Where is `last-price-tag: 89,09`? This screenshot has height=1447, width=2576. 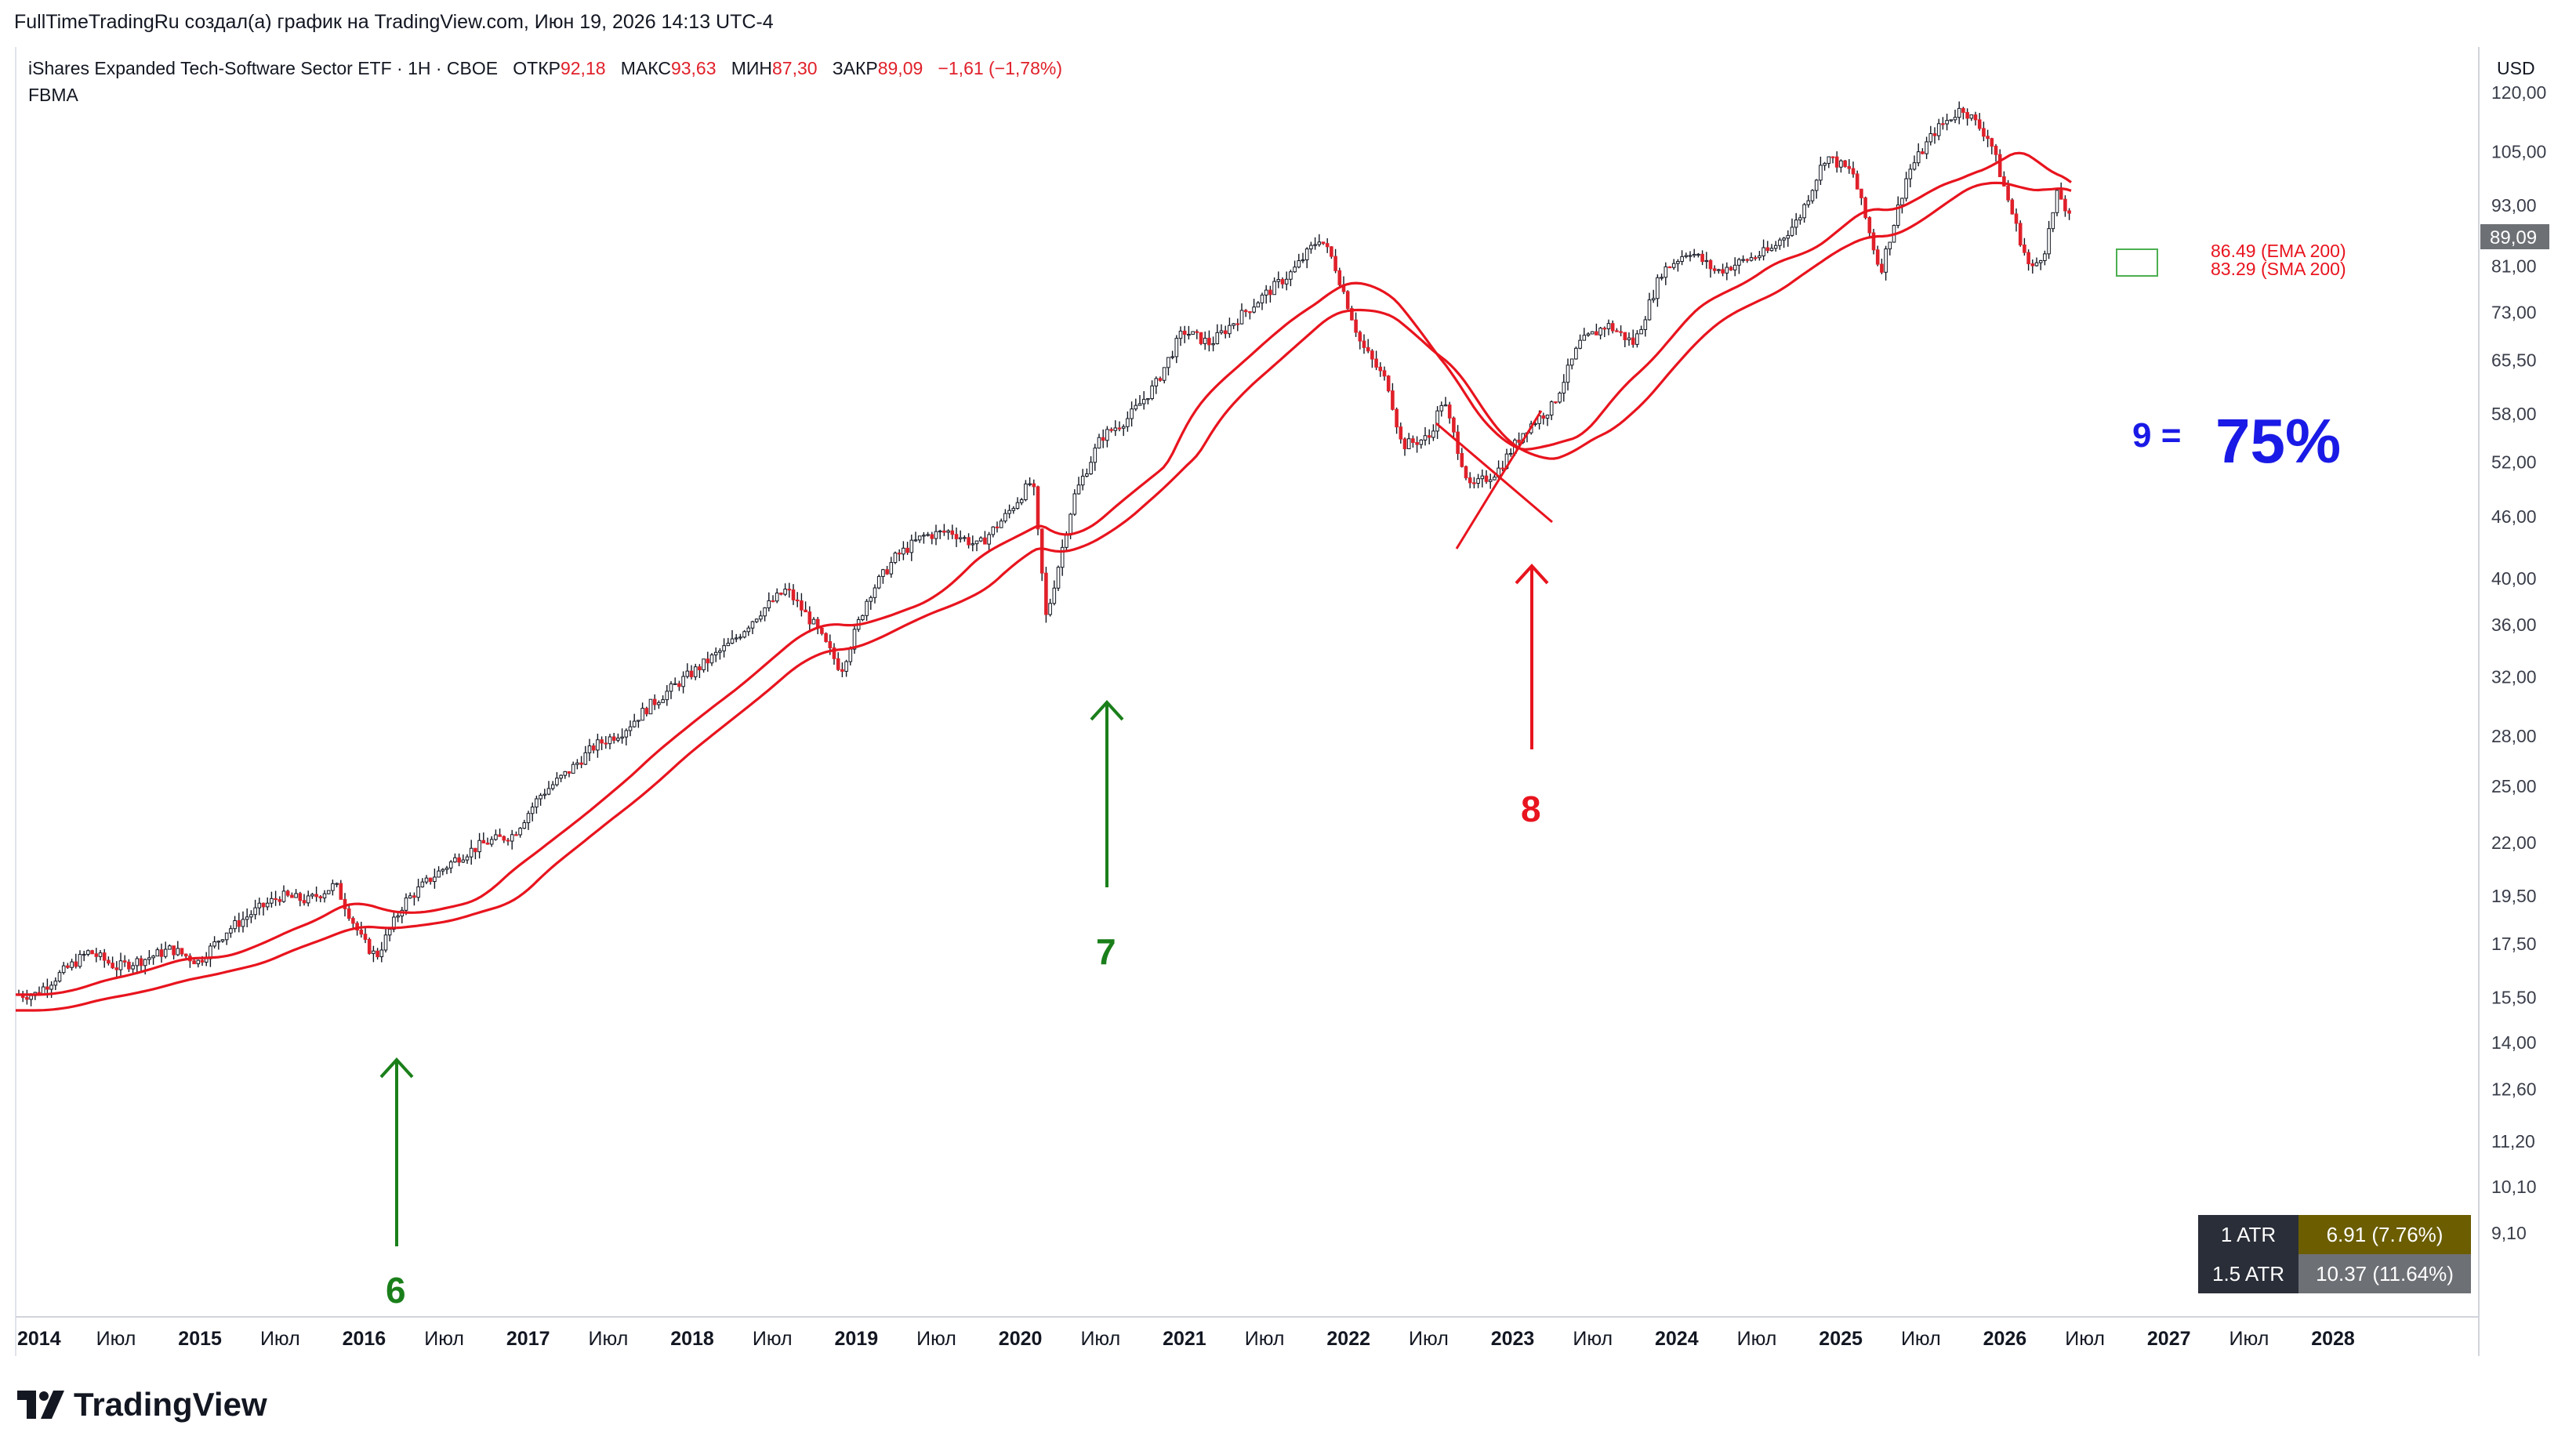
last-price-tag: 89,09 is located at coordinates (2513, 237).